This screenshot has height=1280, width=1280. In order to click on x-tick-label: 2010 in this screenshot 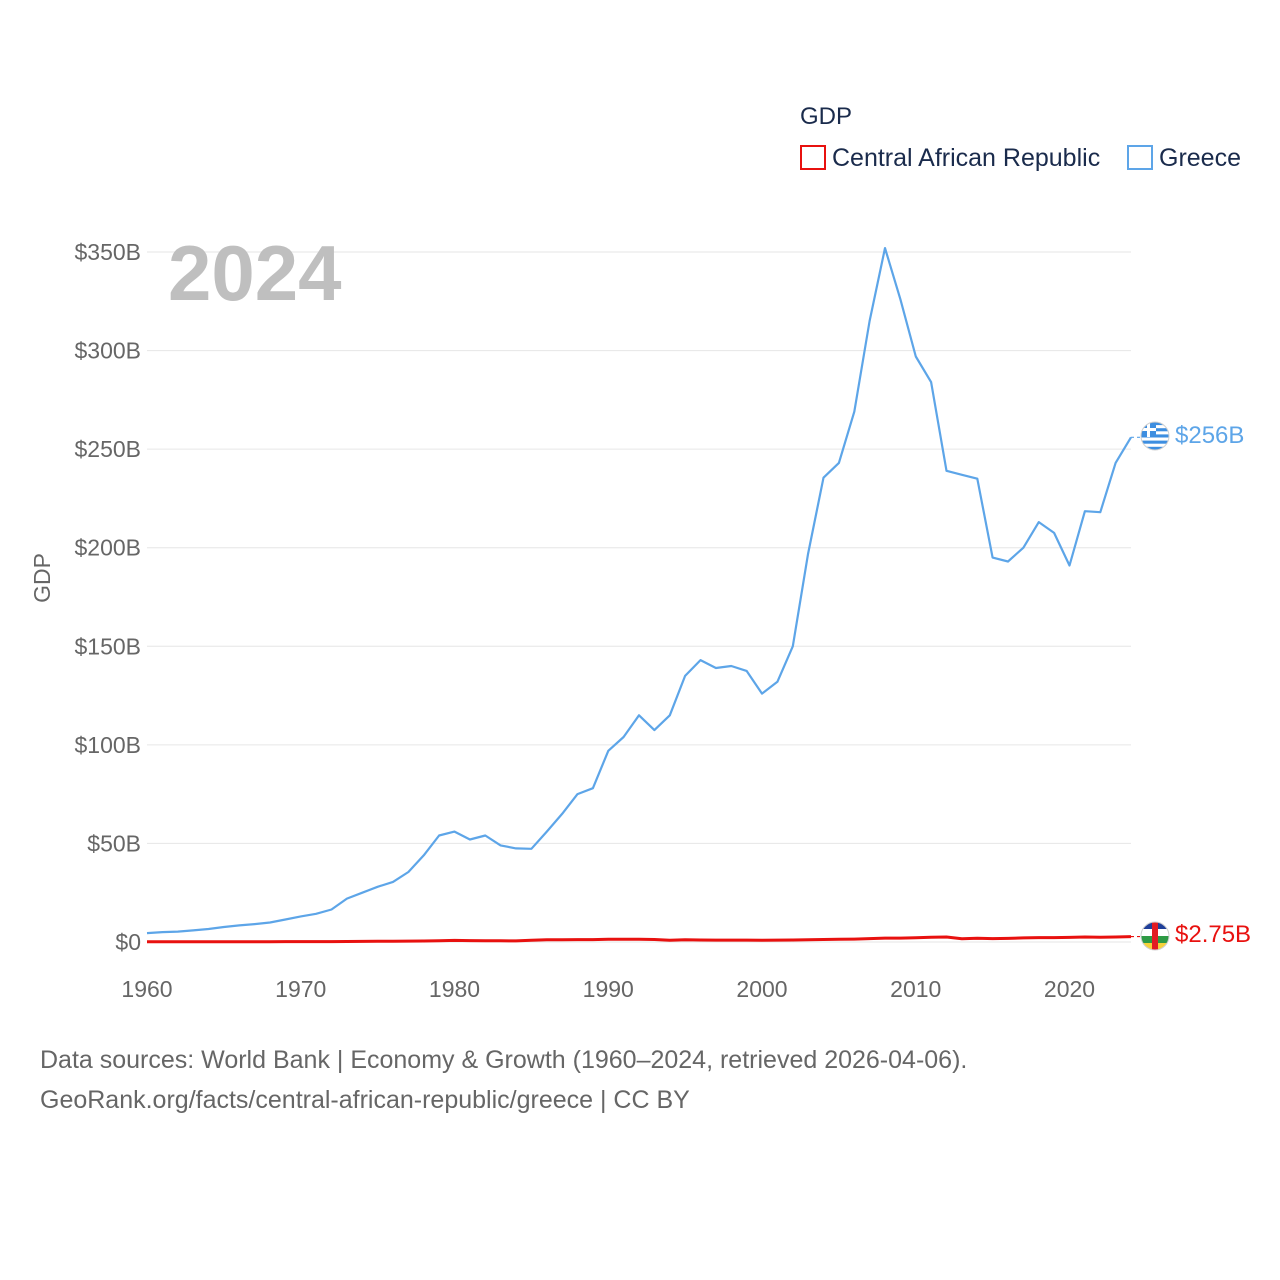, I will do `click(915, 989)`.